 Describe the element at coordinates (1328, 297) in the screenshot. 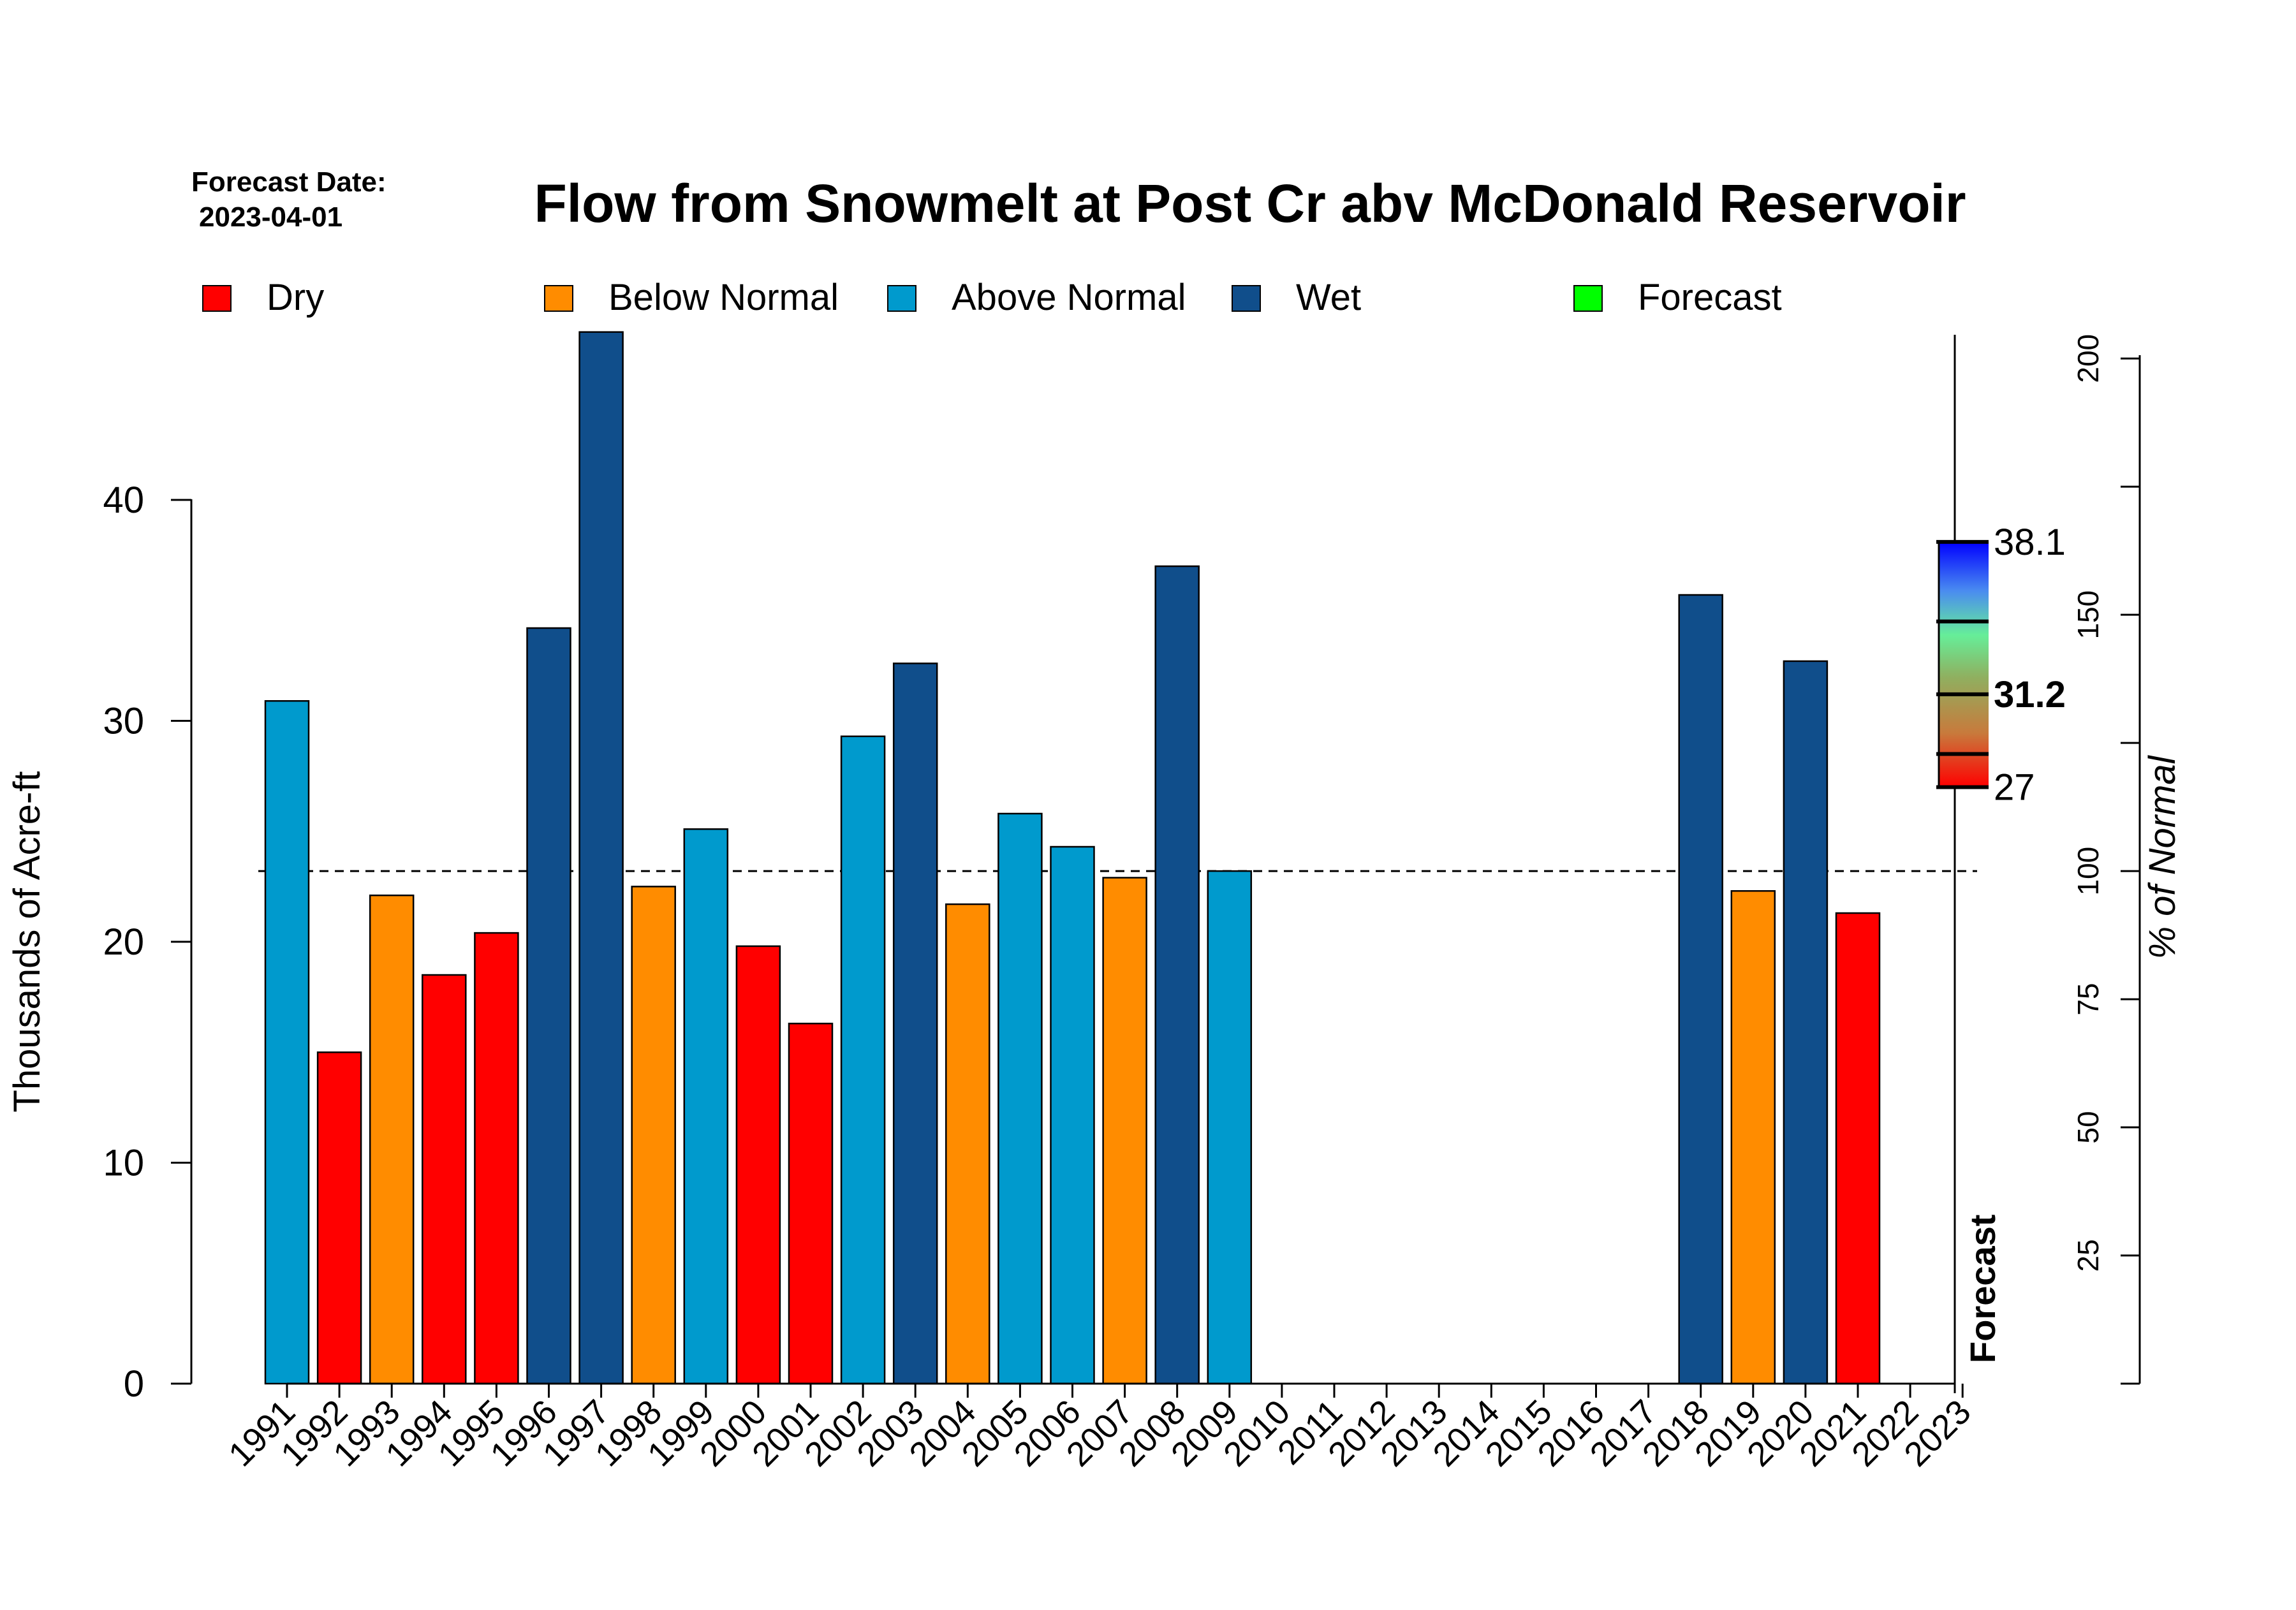

I see `legend-wet-label: Wet` at that location.